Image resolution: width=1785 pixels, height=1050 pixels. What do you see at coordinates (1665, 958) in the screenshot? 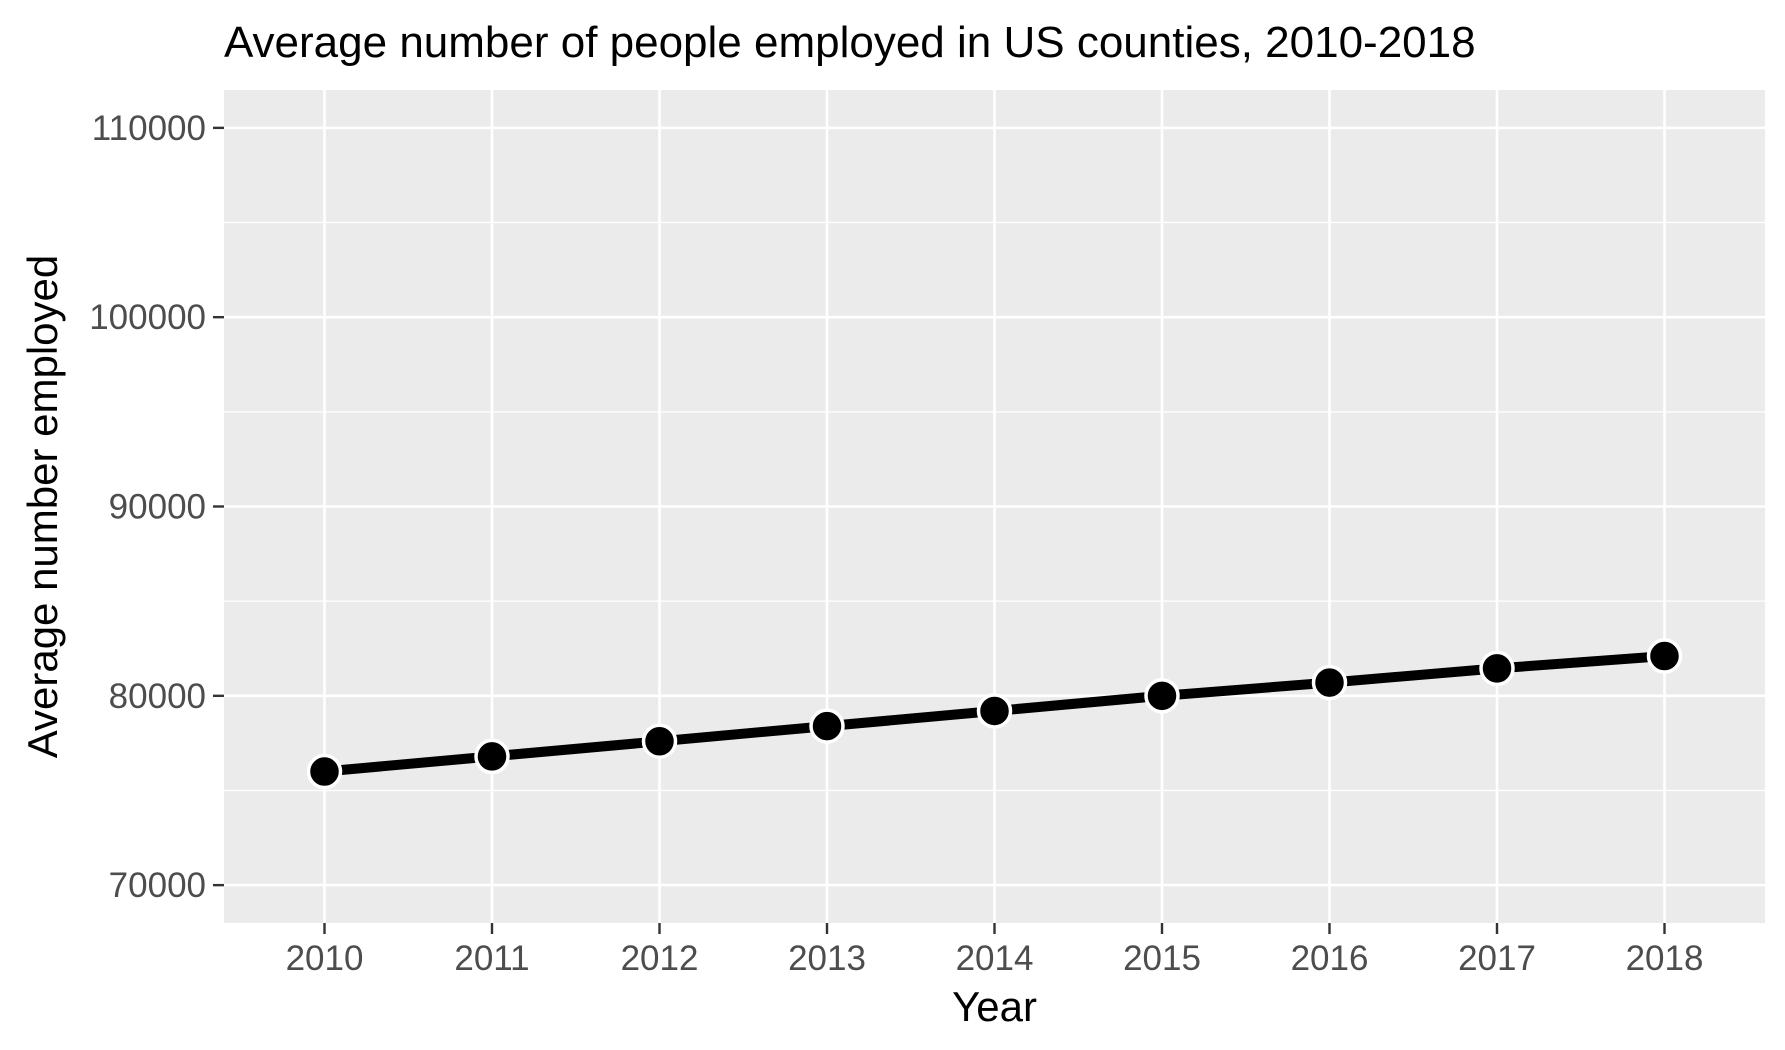
I see `x-tick-label: 2018` at bounding box center [1665, 958].